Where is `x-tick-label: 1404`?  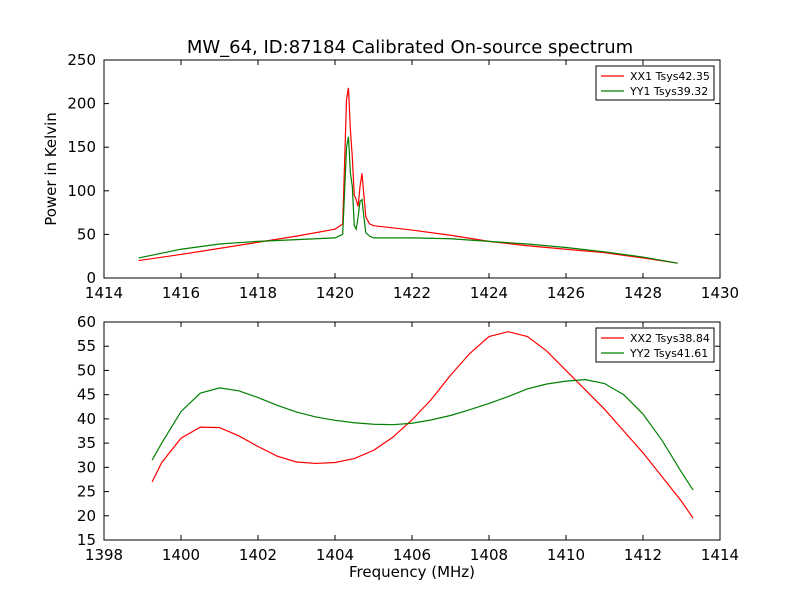 x-tick-label: 1404 is located at coordinates (335, 555).